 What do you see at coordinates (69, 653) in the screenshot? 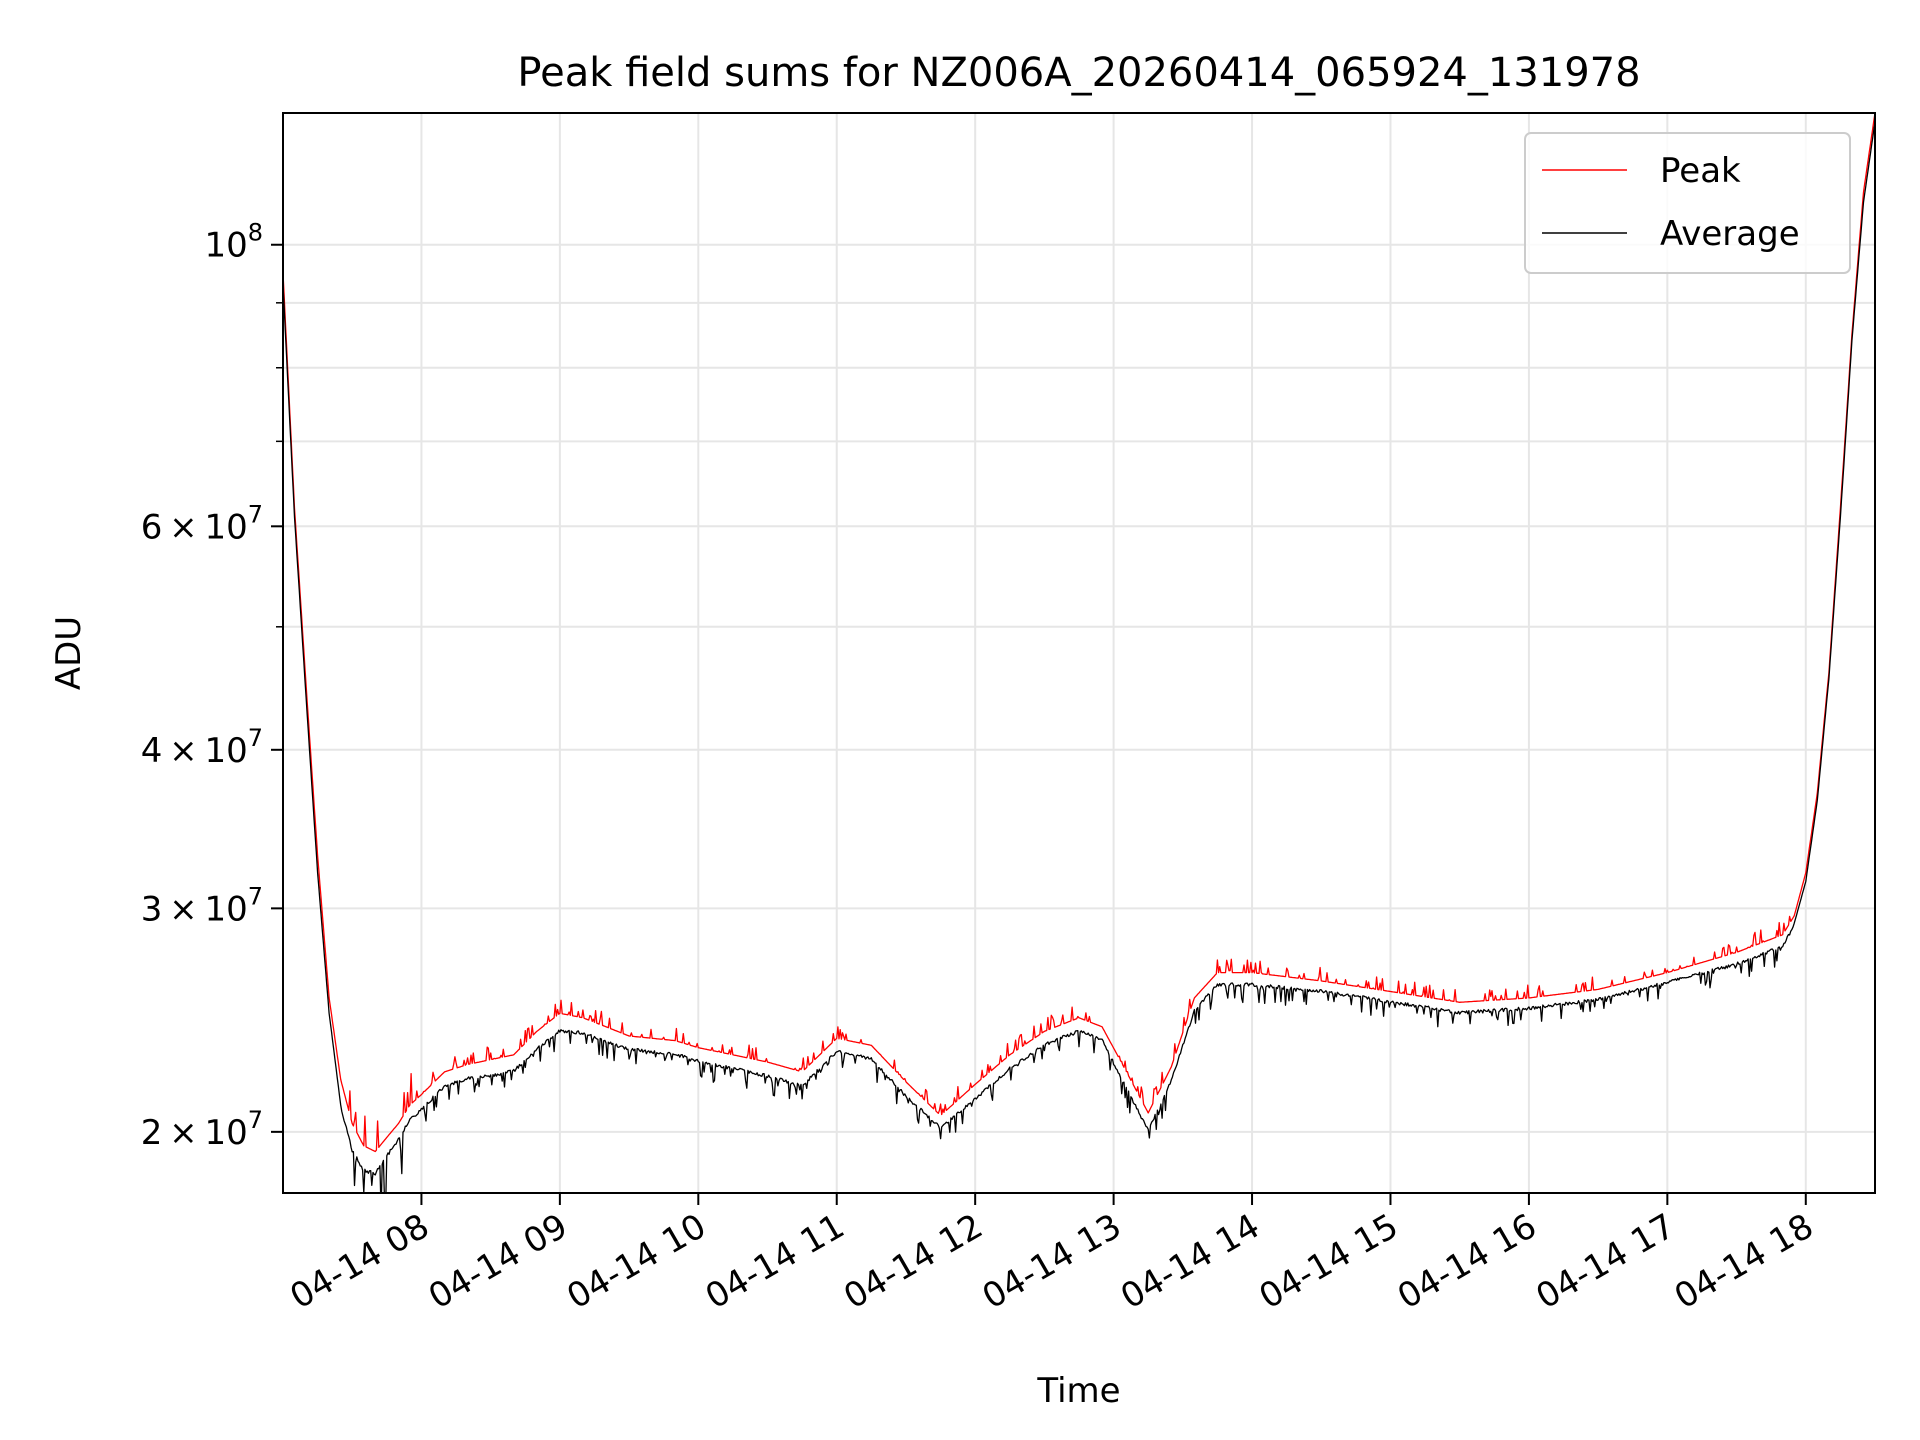
I see `y-axis-label: ADU` at bounding box center [69, 653].